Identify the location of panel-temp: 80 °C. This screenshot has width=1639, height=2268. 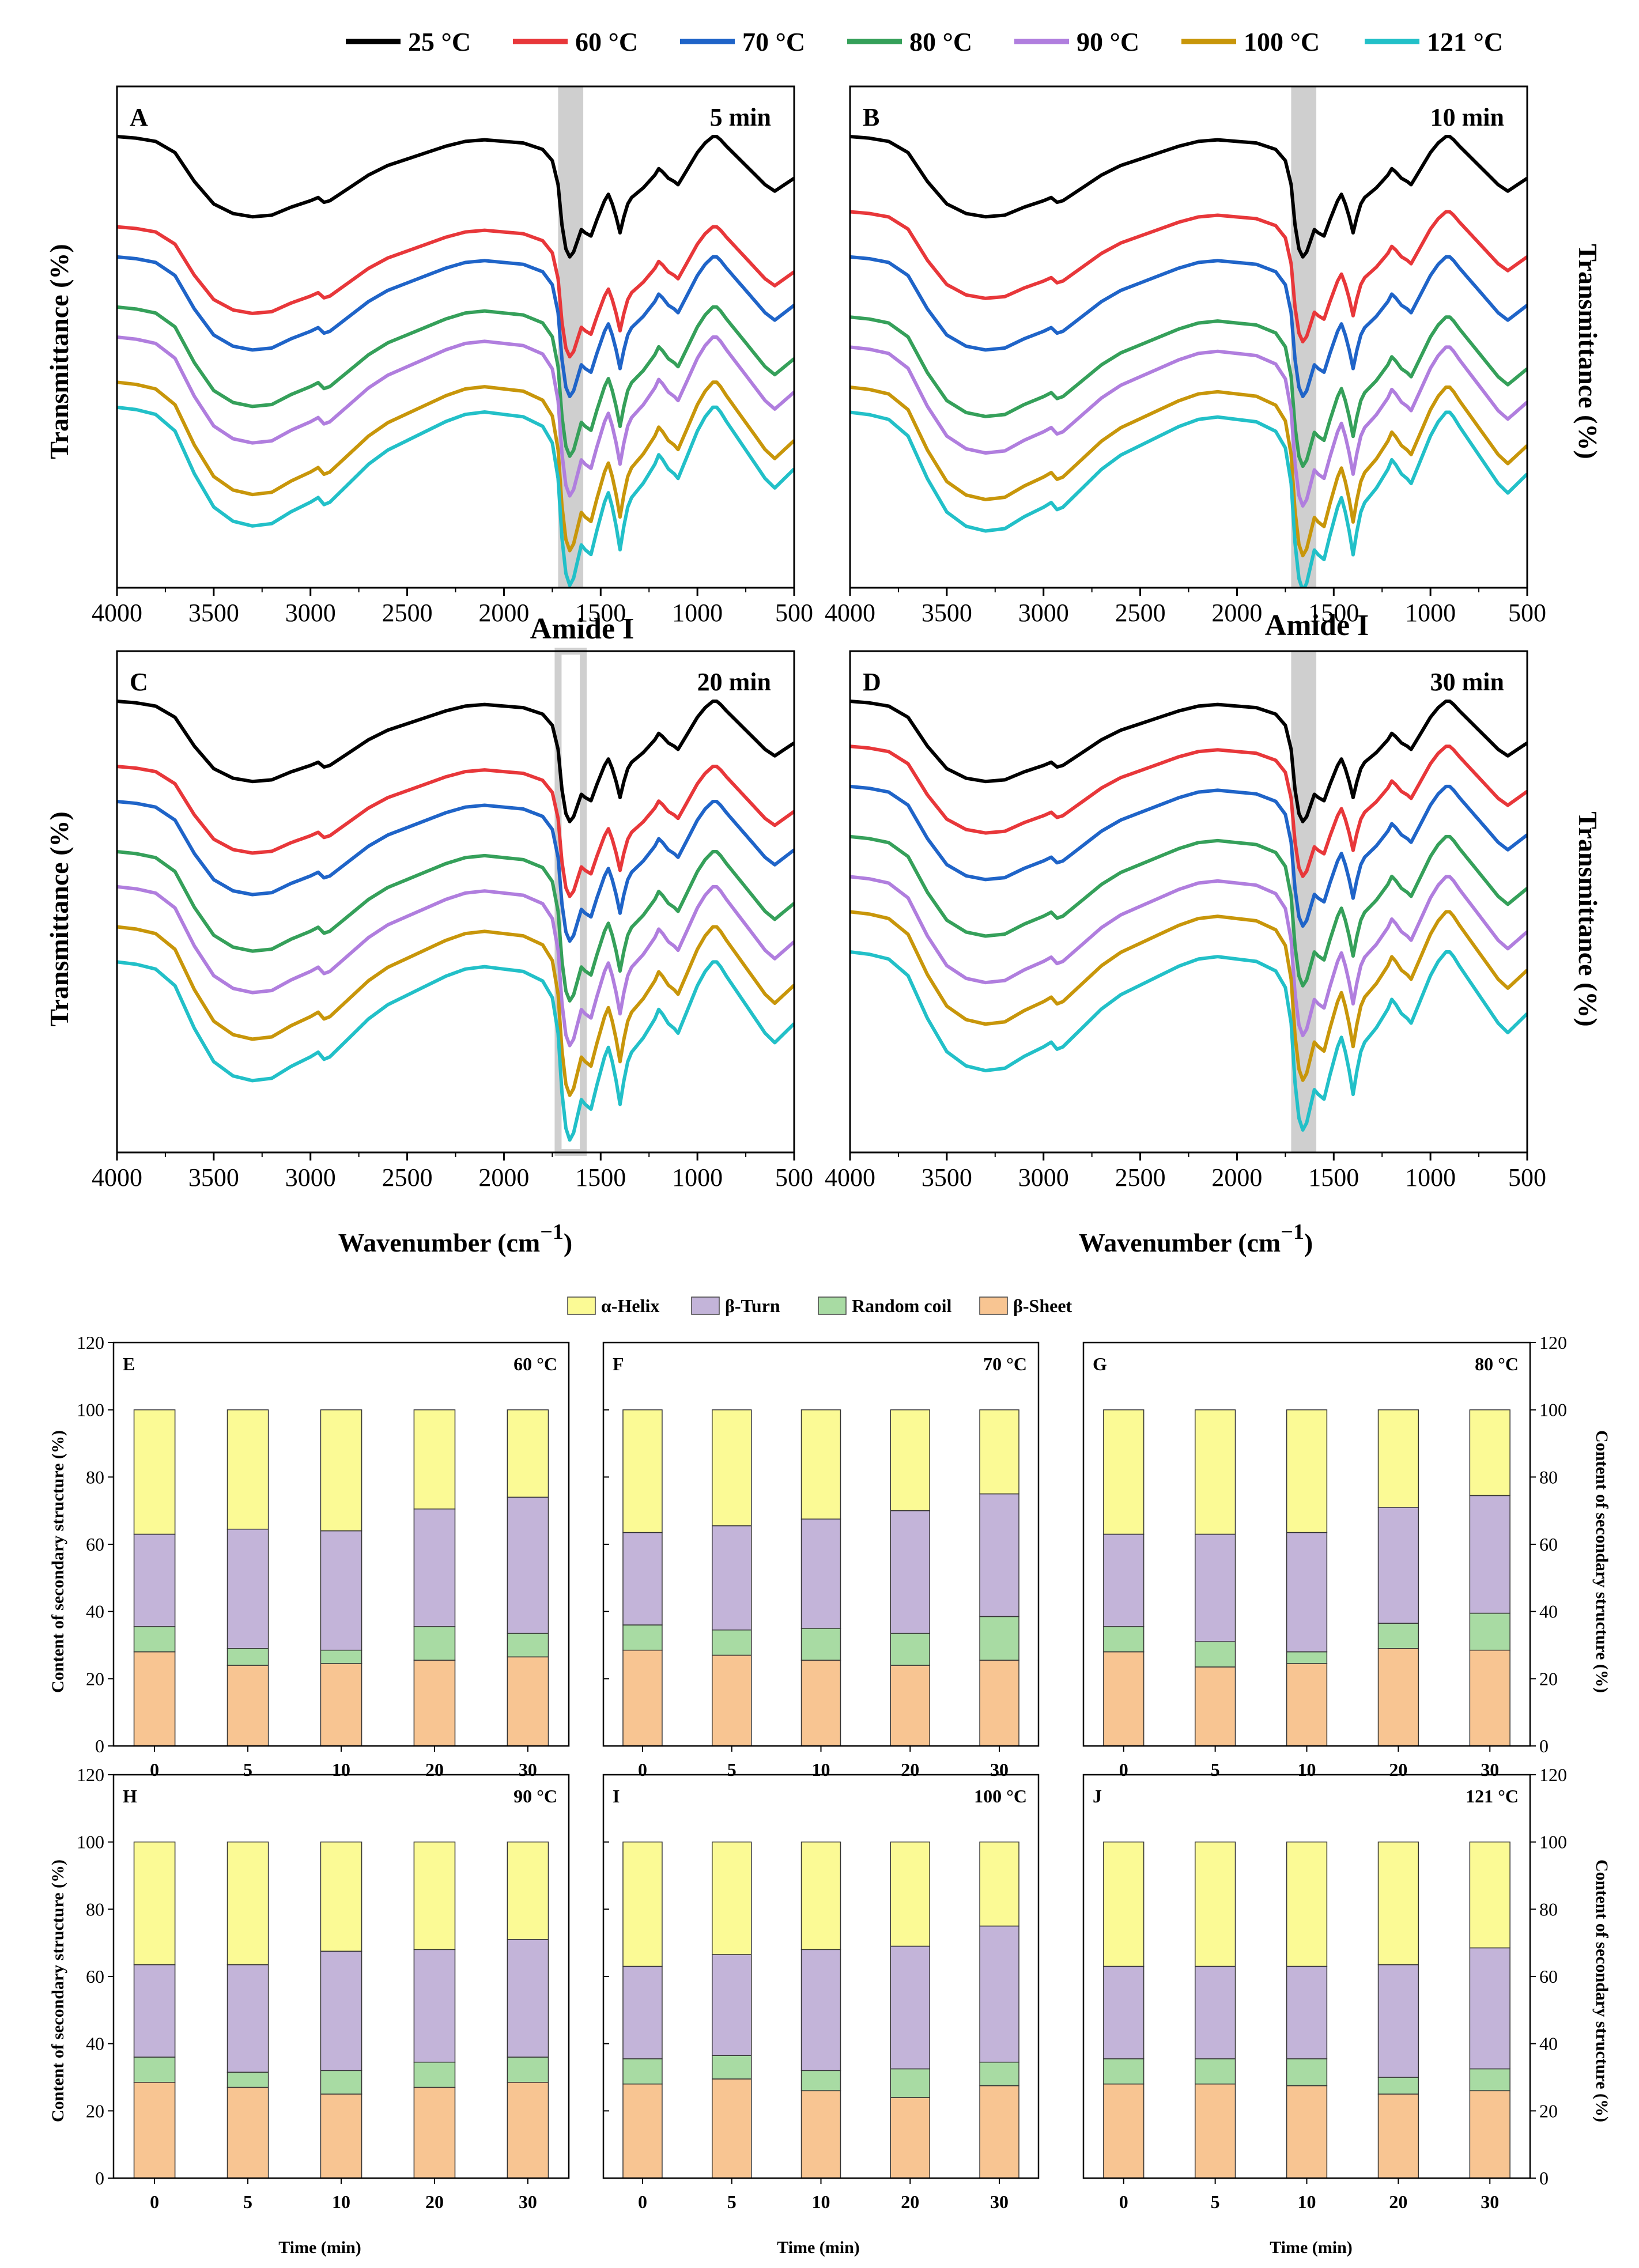
(1497, 1364).